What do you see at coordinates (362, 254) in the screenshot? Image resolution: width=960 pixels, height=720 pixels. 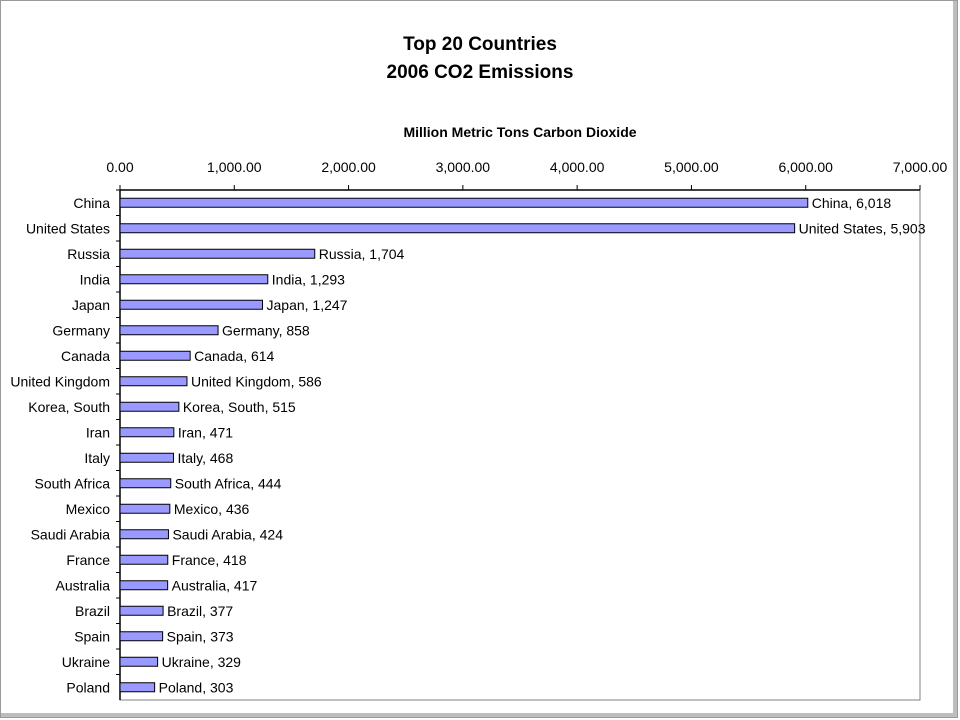 I see `data-label: Russia, 1,704` at bounding box center [362, 254].